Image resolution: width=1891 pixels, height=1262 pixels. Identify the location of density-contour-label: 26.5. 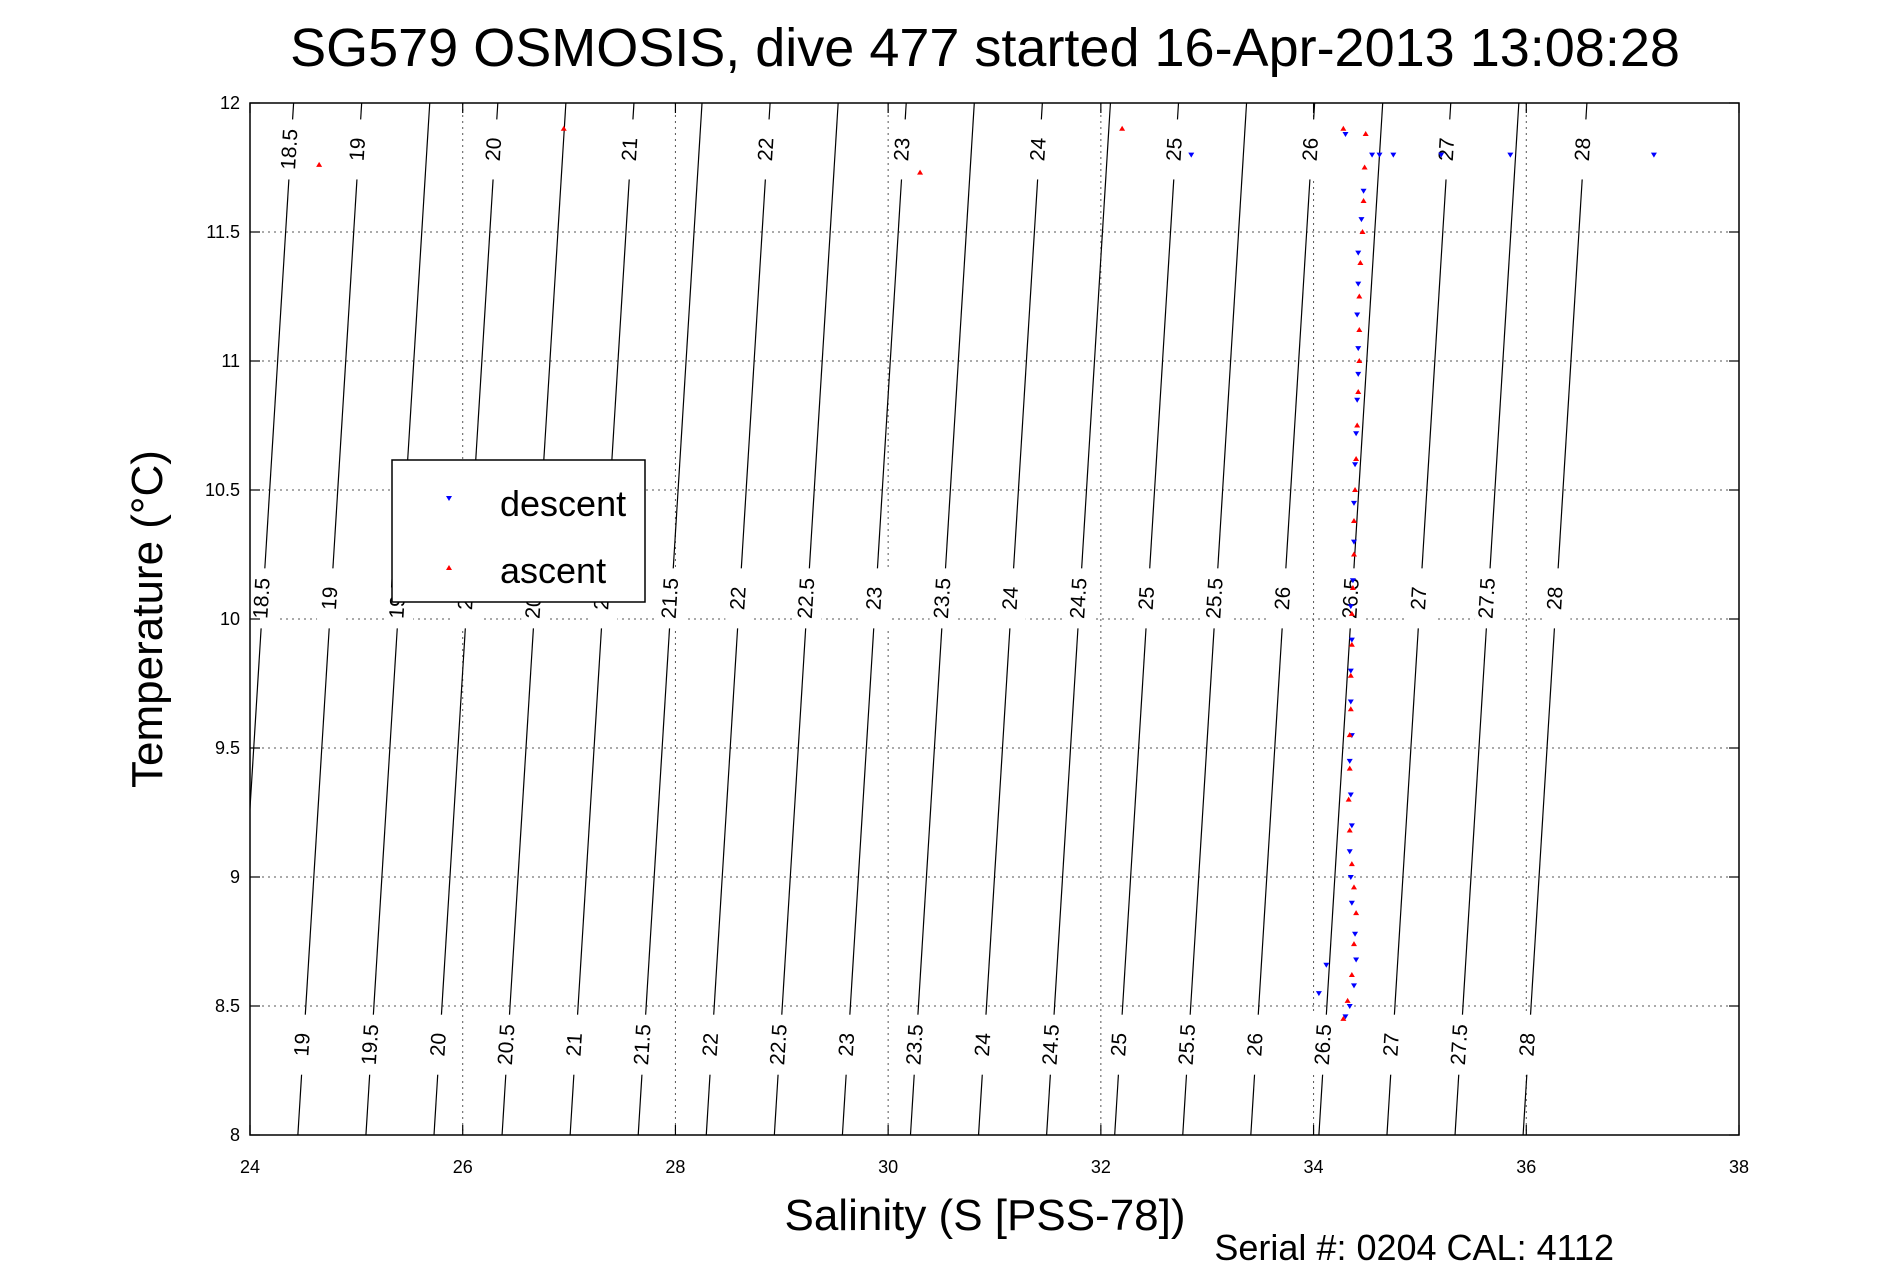
(1323, 1045).